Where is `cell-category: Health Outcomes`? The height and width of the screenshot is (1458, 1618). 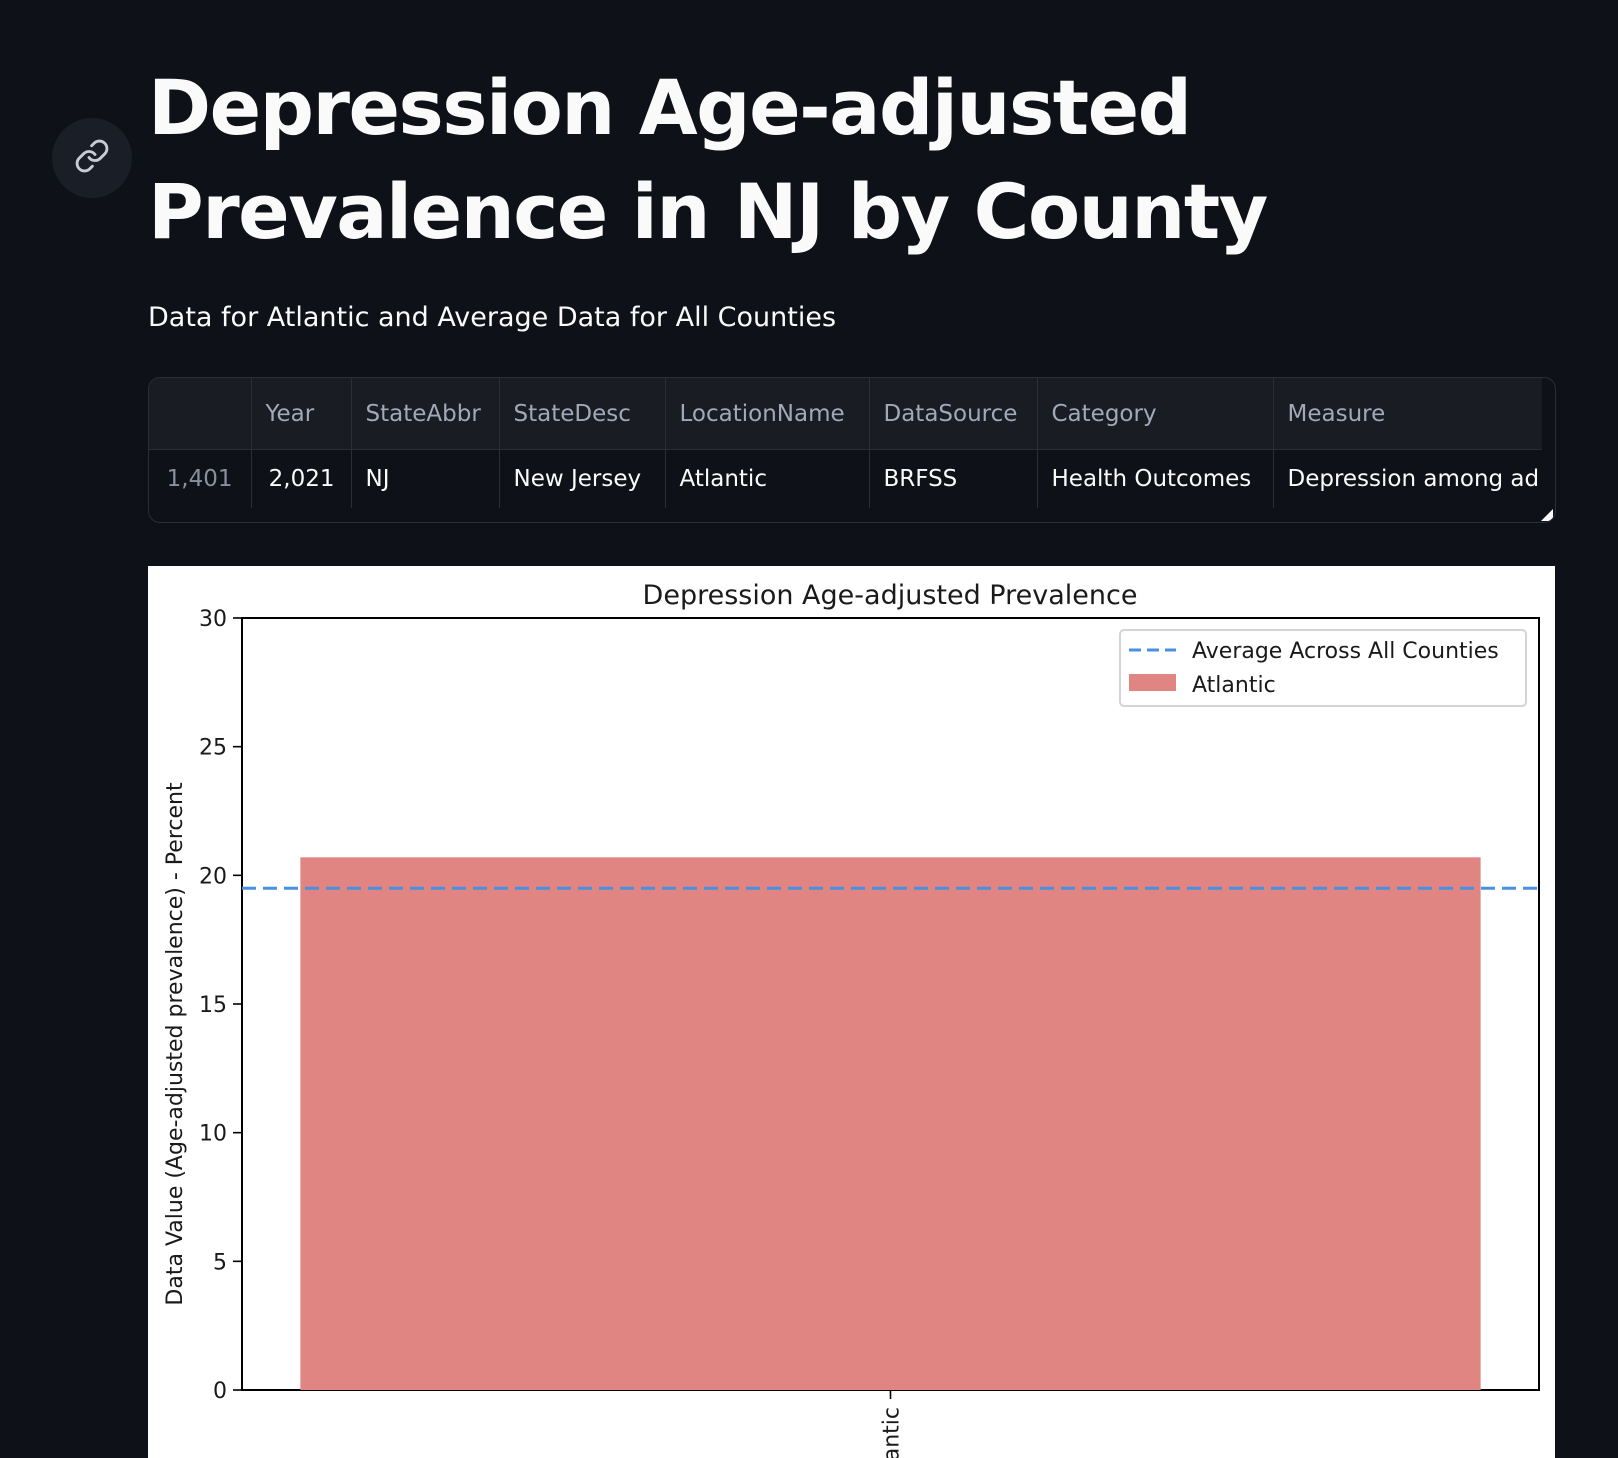 cell-category: Health Outcomes is located at coordinates (1155, 478).